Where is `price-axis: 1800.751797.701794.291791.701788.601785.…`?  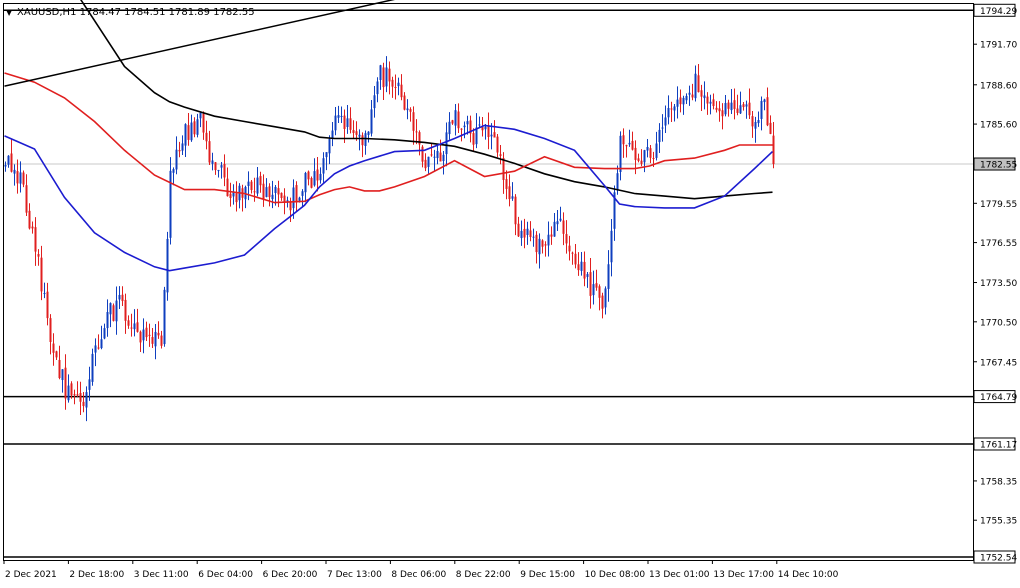
price-axis: 1800.751797.701794.291791.701788.601785.… is located at coordinates (995, 282).